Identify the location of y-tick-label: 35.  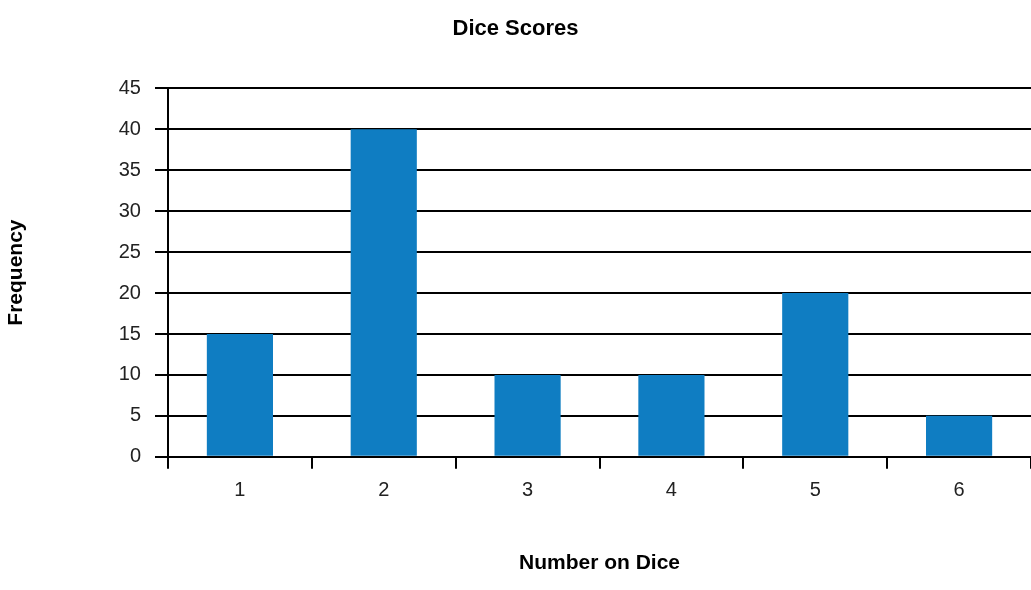
(129, 168).